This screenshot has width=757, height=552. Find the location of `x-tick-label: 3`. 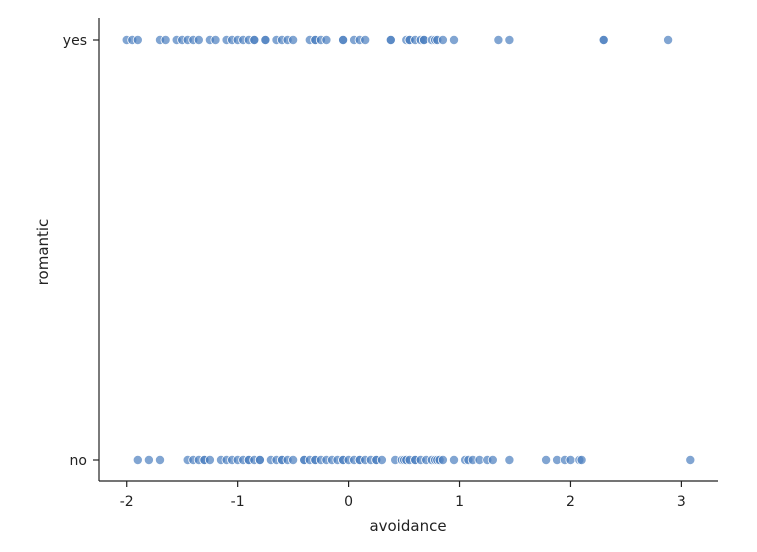

x-tick-label: 3 is located at coordinates (681, 502).